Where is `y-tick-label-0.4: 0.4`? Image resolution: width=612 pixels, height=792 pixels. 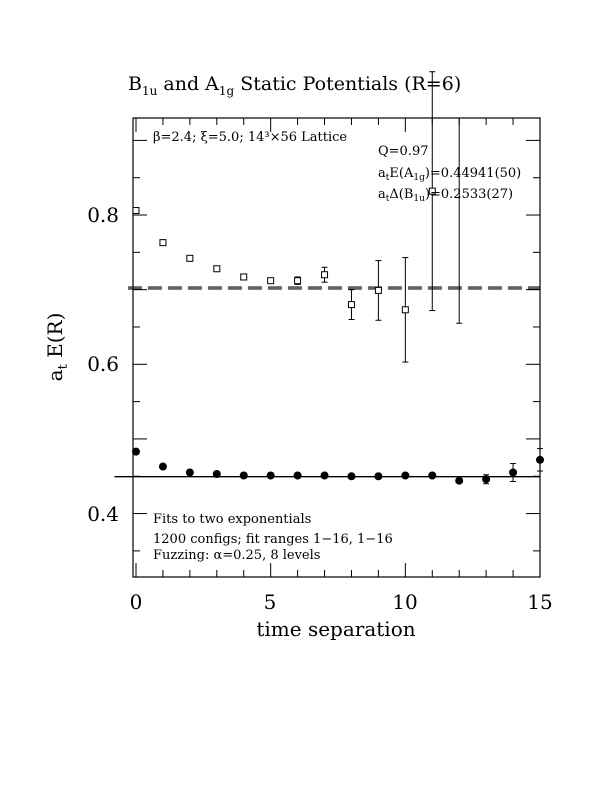
y-tick-label-0.4: 0.4 is located at coordinates (103, 514).